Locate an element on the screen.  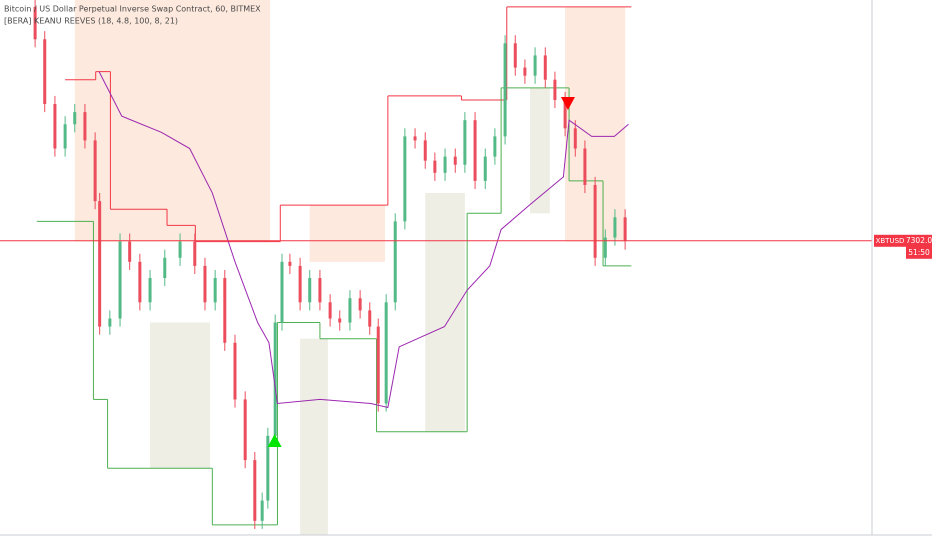
symbol-box is located at coordinates (890, 240).